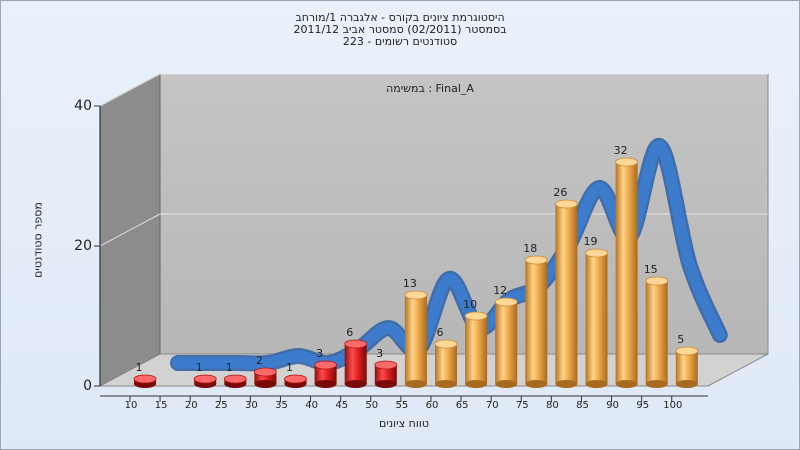 This screenshot has width=800, height=450. I want to click on bar-value-label: 26, so click(560, 192).